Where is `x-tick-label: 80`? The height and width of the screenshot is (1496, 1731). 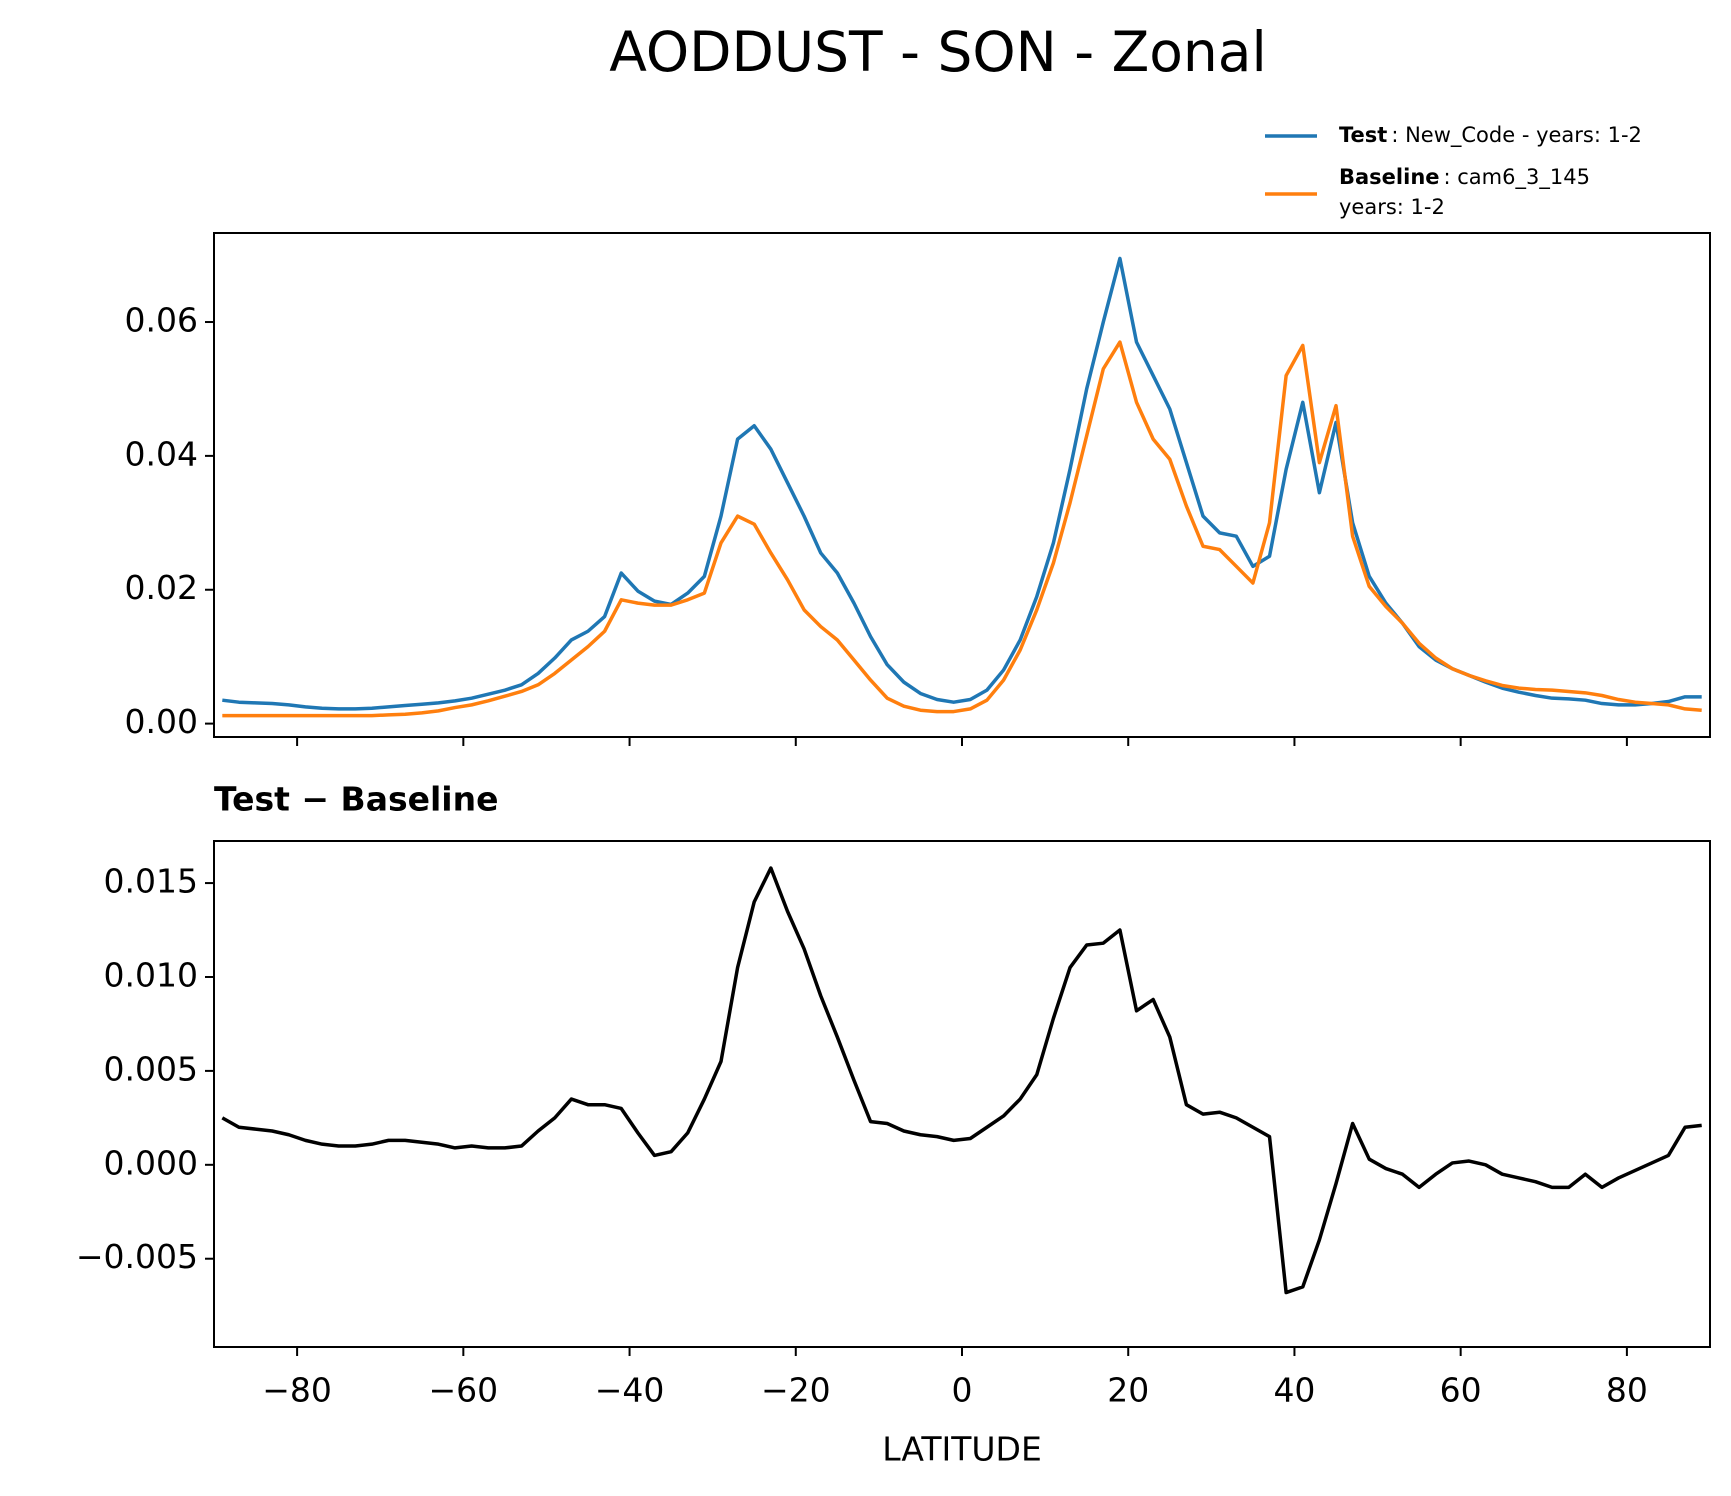
x-tick-label: 80 is located at coordinates (1627, 1390).